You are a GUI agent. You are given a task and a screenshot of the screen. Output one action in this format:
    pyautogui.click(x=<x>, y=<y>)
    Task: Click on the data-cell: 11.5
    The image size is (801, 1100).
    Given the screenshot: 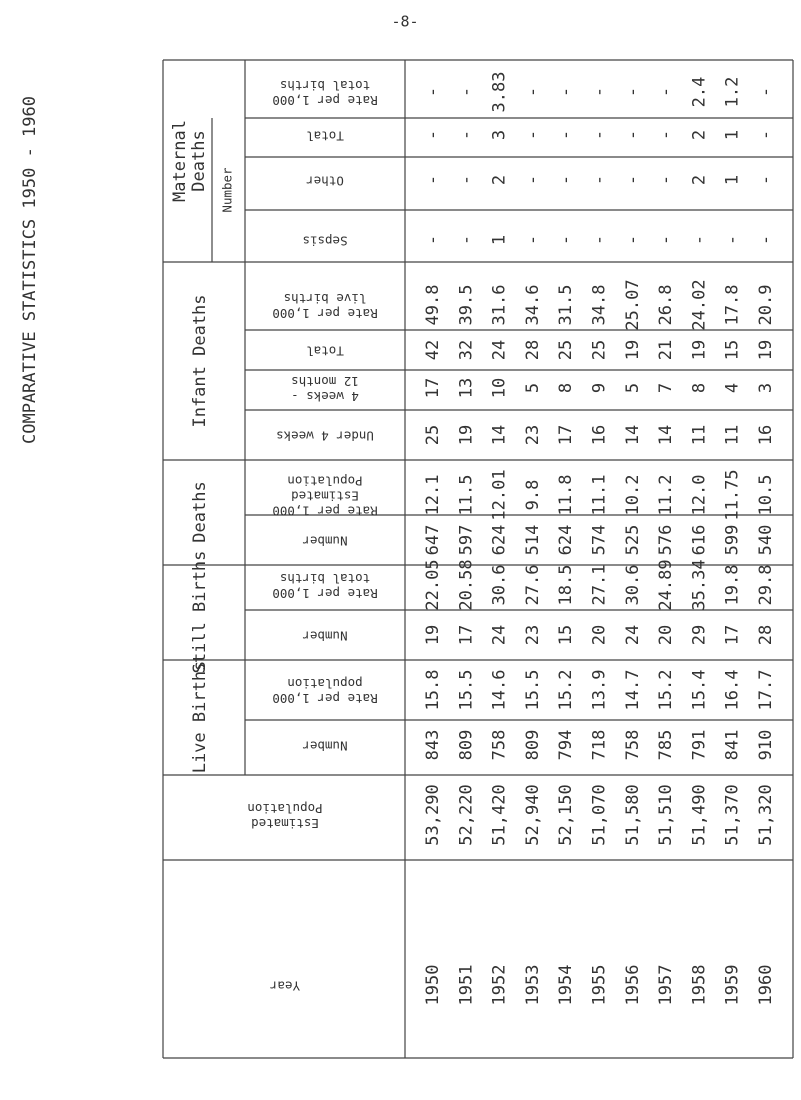 What is the action you would take?
    pyautogui.click(x=466, y=495)
    